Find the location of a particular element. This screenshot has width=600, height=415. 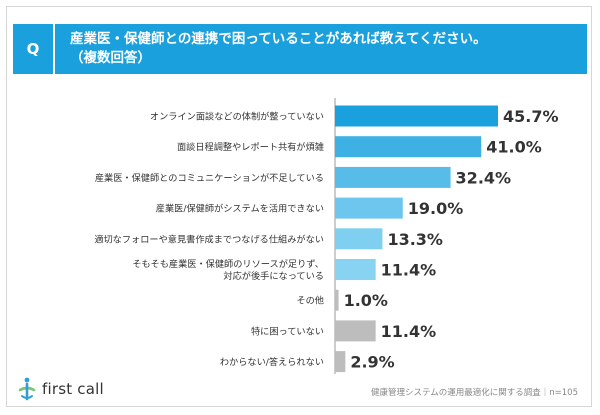

category-label-1: オンライン面談などの体制が整っていない is located at coordinates (237, 117).